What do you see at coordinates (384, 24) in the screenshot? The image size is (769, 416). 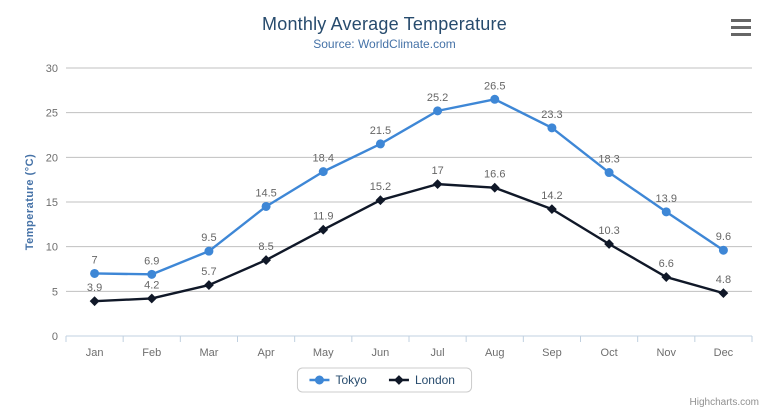 I see `chart-title: Monthly Average Temperature` at bounding box center [384, 24].